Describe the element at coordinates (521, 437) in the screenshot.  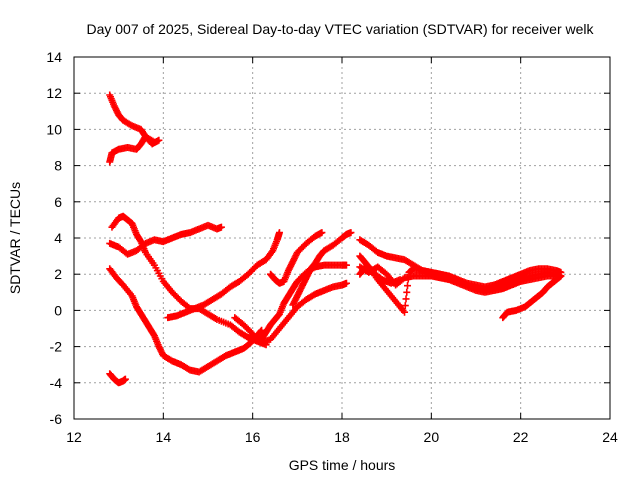
I see `x-tick-label: 22` at that location.